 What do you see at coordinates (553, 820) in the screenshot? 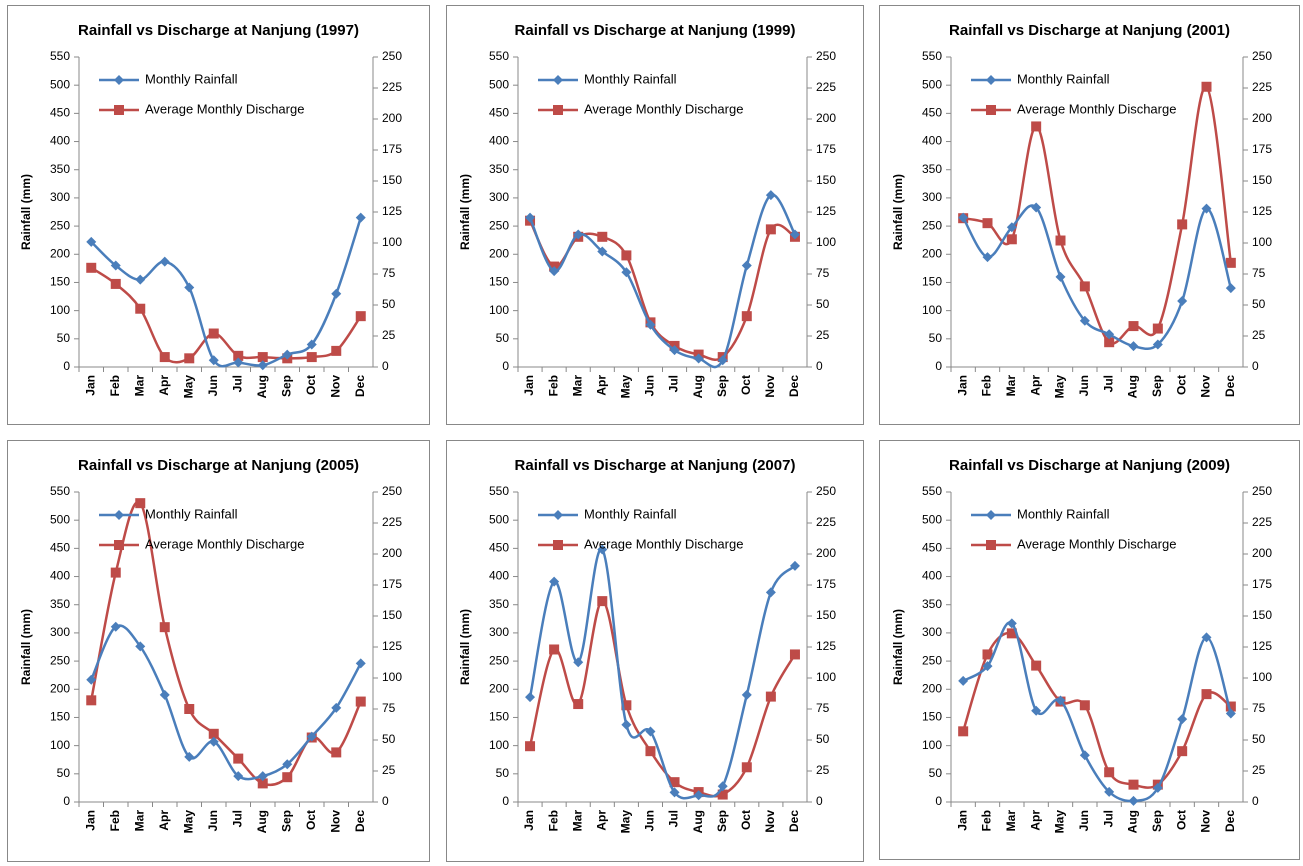
I see `x-tick-label: Feb` at bounding box center [553, 820].